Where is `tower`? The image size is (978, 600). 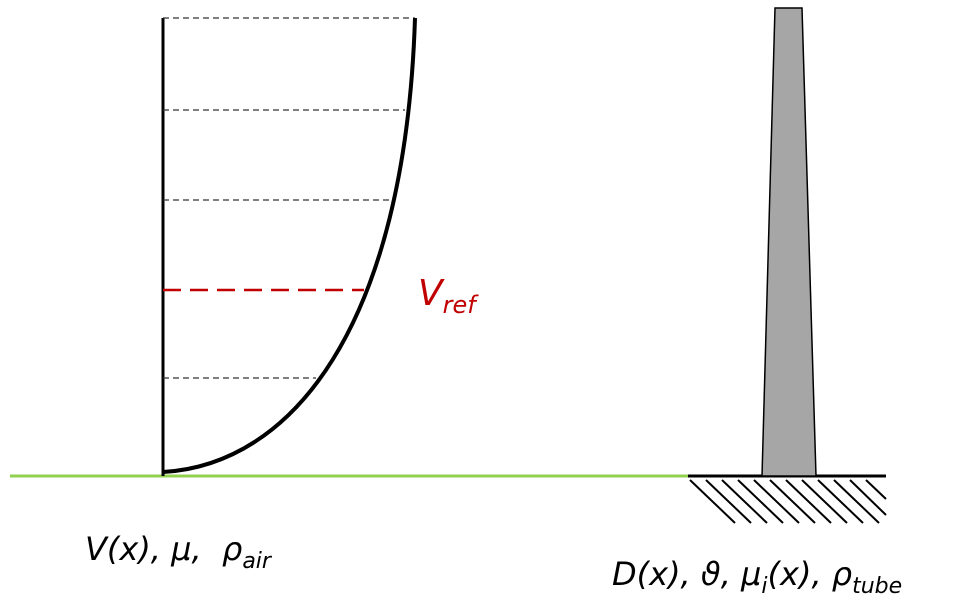
tower is located at coordinates (789, 242).